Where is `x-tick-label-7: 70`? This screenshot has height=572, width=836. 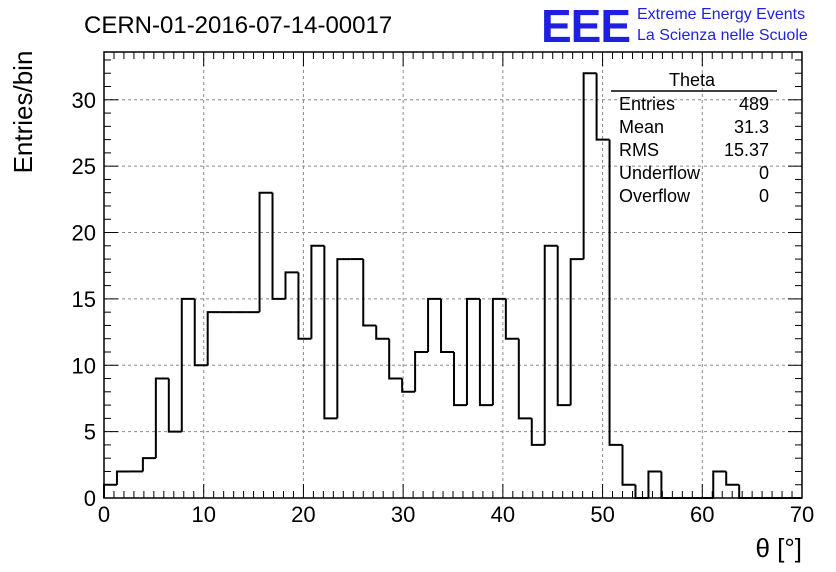
x-tick-label-7: 70 is located at coordinates (802, 514).